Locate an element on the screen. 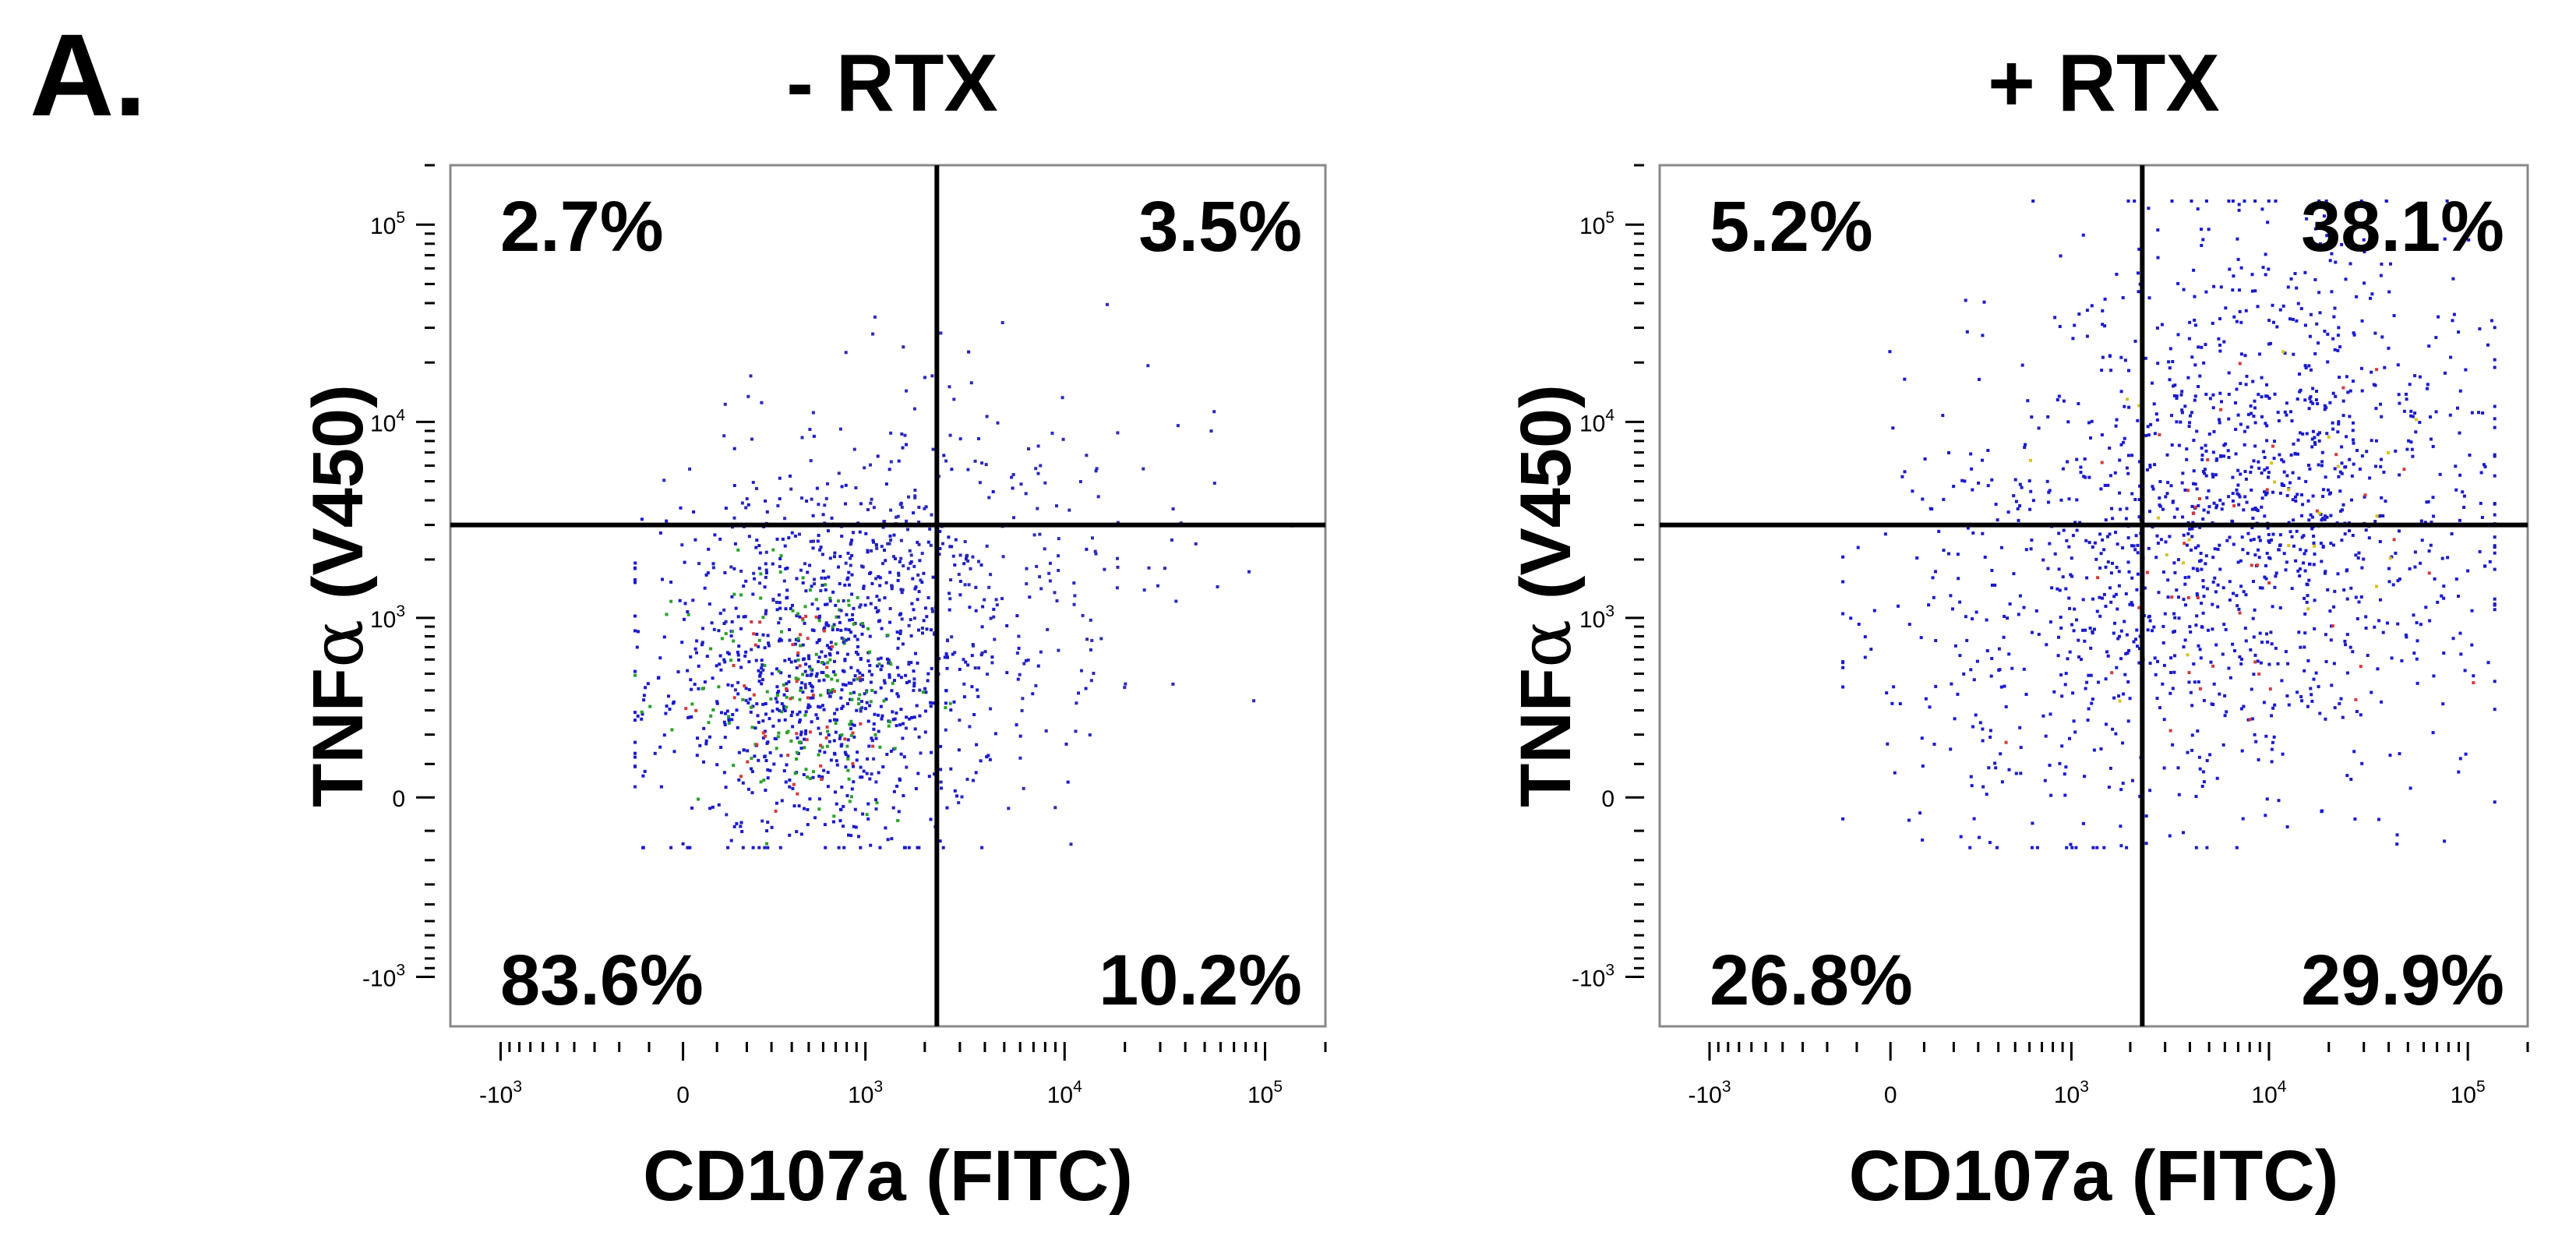 The height and width of the screenshot is (1243, 2576). plus-rtx-x-axis-label: CD107a (FITC) is located at coordinates (2094, 1176).